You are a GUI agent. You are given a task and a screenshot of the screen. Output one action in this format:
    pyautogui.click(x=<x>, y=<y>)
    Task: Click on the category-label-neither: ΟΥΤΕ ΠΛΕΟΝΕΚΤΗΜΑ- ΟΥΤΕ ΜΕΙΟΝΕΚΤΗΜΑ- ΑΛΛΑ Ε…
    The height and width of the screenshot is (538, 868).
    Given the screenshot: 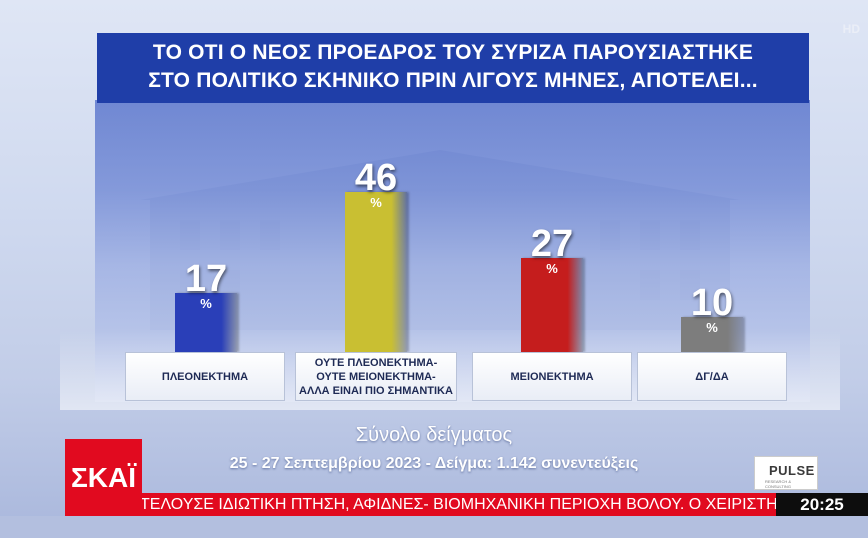 What is the action you would take?
    pyautogui.click(x=376, y=376)
    